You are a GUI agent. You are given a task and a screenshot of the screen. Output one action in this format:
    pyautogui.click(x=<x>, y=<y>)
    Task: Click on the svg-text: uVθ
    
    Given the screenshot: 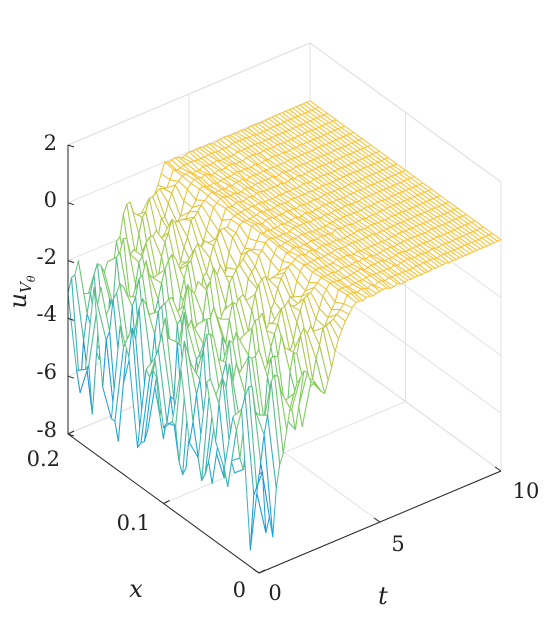 What is the action you would take?
    pyautogui.click(x=21, y=291)
    